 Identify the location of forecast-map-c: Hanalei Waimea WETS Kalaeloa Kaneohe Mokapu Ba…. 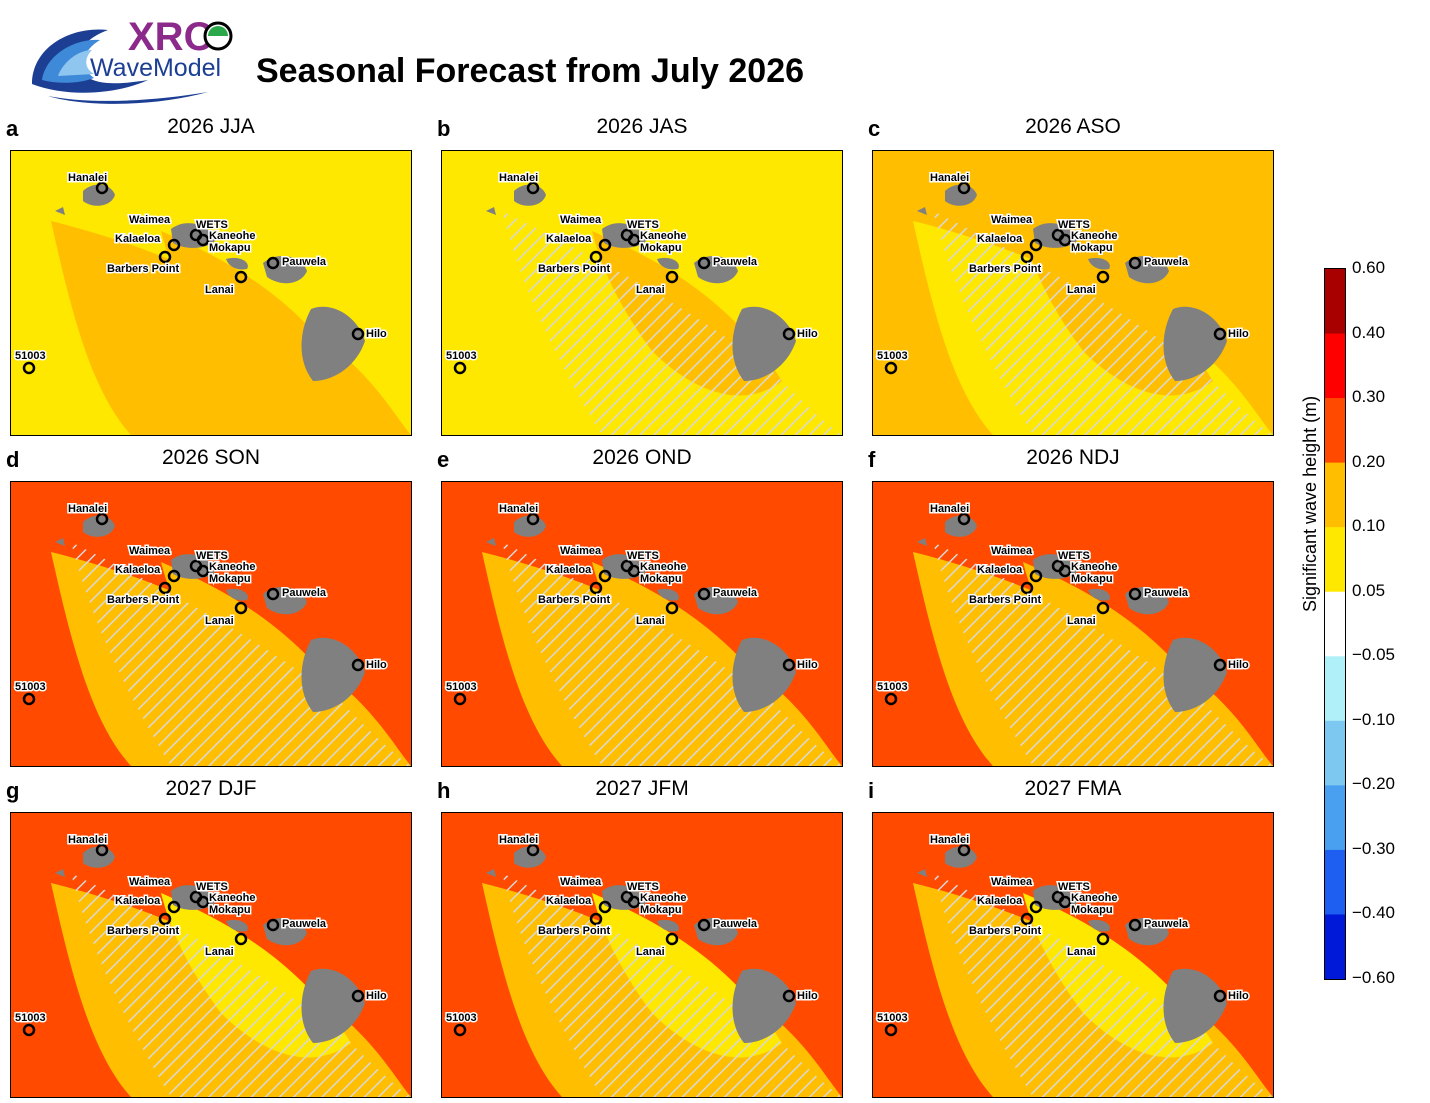
(1073, 293).